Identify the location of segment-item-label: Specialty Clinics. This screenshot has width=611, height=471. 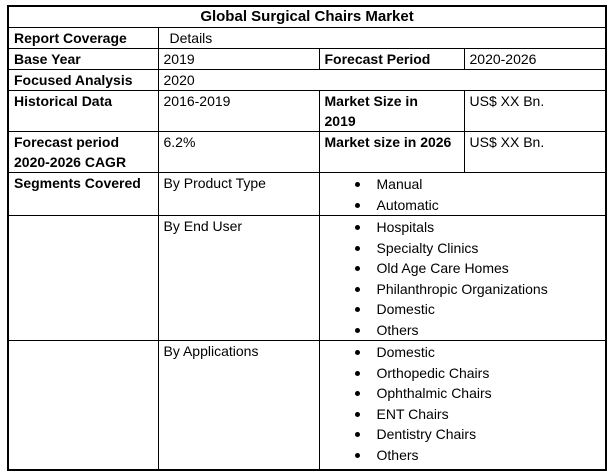
(427, 247).